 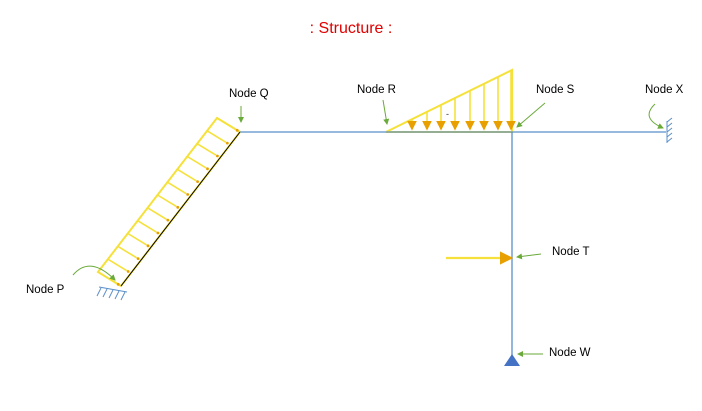 What do you see at coordinates (376, 90) in the screenshot?
I see `label-node-r: Node R` at bounding box center [376, 90].